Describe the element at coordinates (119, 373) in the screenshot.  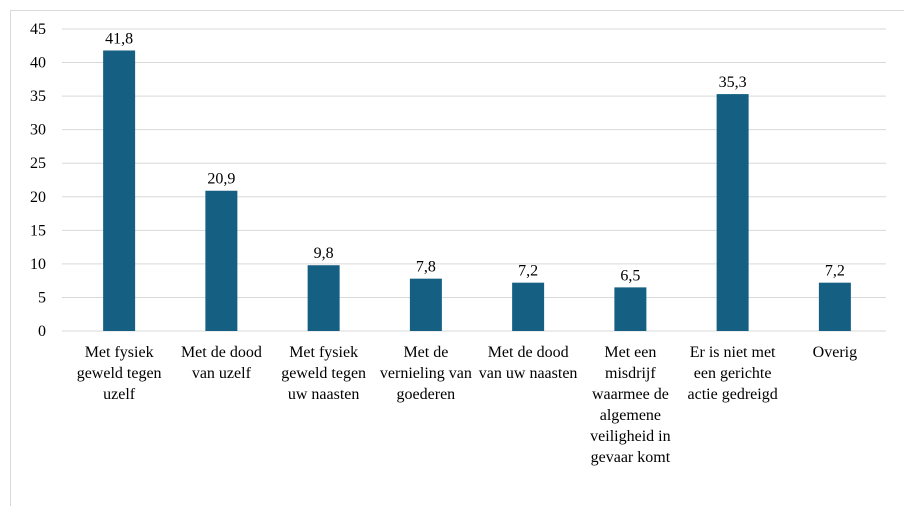
I see `x-tick-label: Met fysiek geweld tegen uzelf` at that location.